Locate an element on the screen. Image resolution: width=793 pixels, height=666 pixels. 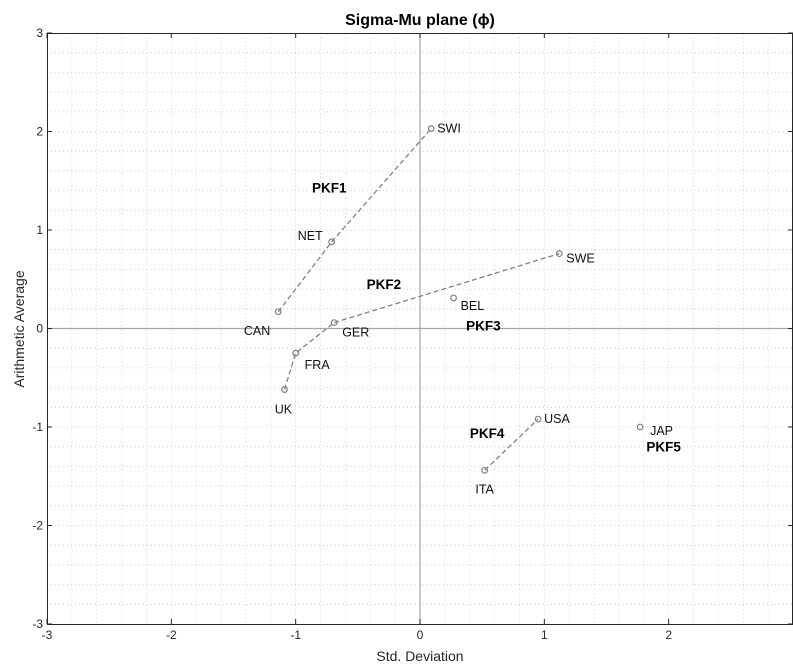
y-axis-label: Arithmetic Average is located at coordinates (19, 328).